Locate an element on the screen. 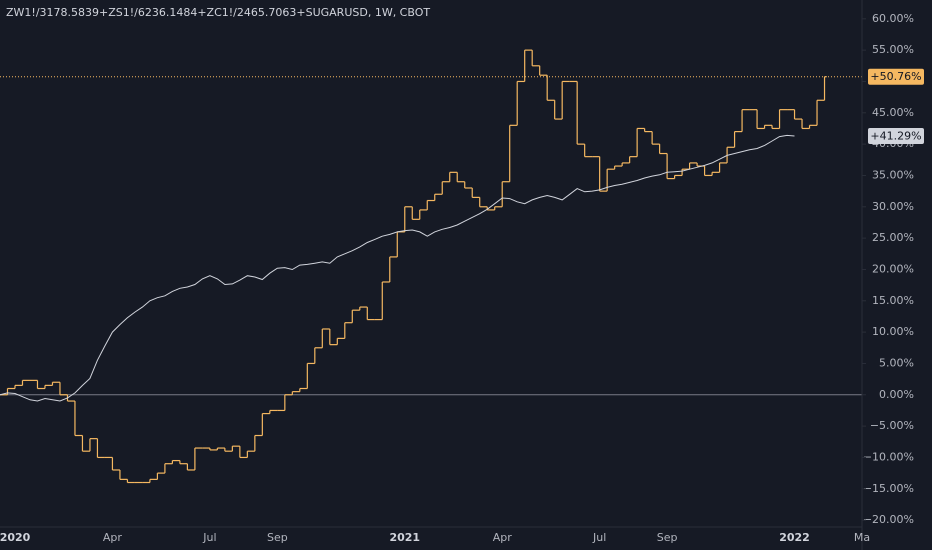  y-tick-label: 55.00% is located at coordinates (893, 49).